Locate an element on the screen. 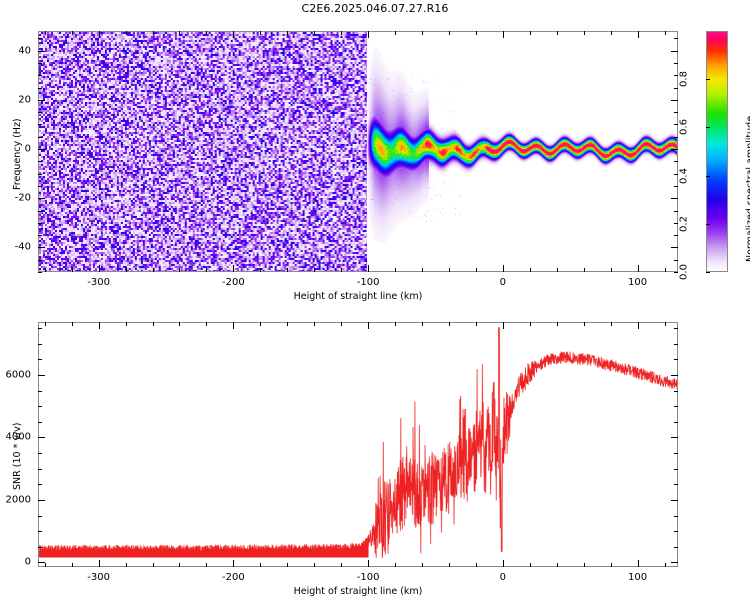 This screenshot has width=750, height=600. colorbar-tick-label: 0.0 is located at coordinates (684, 272).